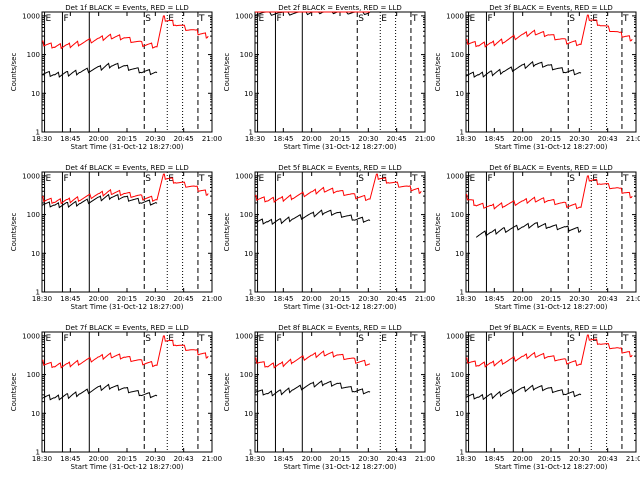  Describe the element at coordinates (126, 8) in the screenshot. I see `plot-title: Det 1f BLACK = Events, RED = LLD` at that location.